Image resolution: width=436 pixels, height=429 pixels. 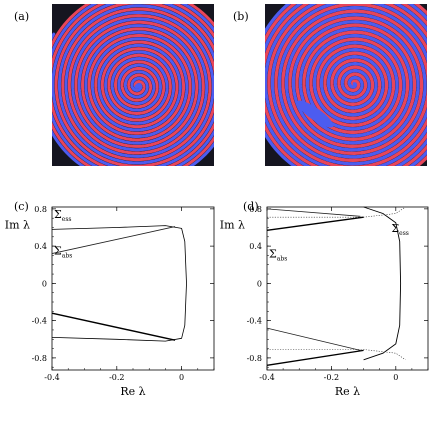 I want to click on spiral-pattern-a, so click(x=133, y=85).